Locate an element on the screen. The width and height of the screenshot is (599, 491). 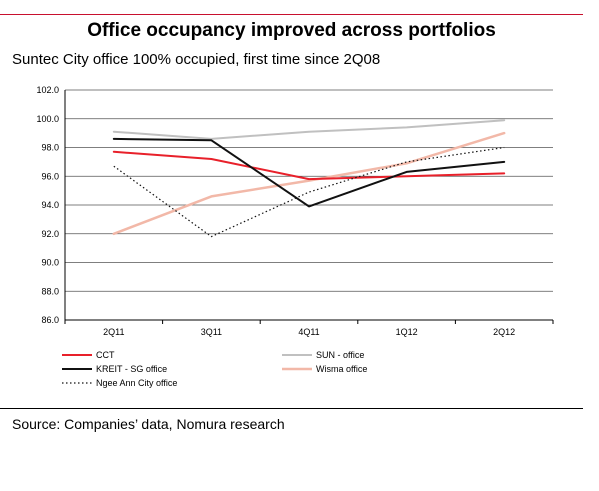
legend-label: SUN - office is located at coordinates (340, 355).